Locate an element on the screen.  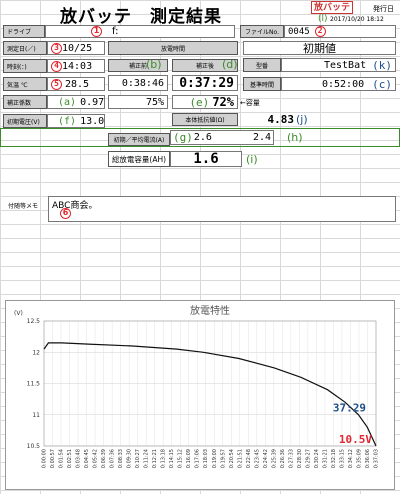
model-value: TestBat is located at coordinates (345, 65).